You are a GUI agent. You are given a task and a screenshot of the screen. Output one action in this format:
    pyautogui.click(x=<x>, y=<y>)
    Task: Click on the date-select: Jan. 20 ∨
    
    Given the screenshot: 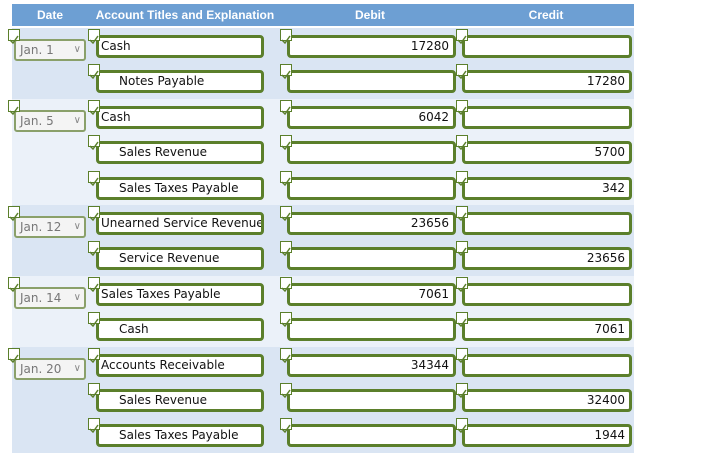 What is the action you would take?
    pyautogui.click(x=50, y=368)
    